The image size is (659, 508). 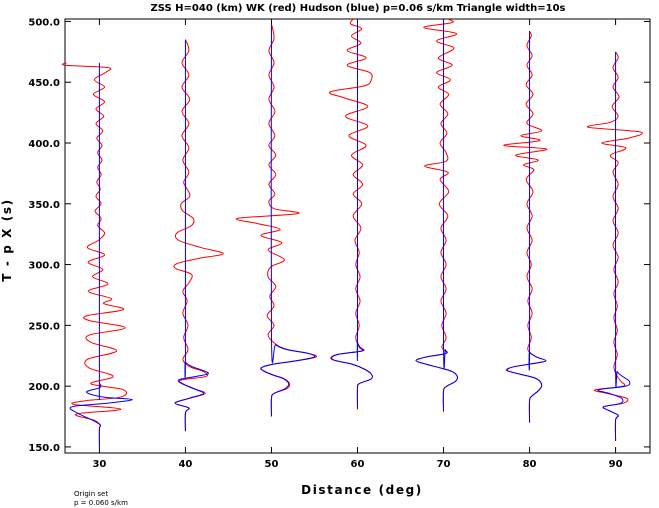 I want to click on x-tick-label-0: 30, so click(x=99, y=464).